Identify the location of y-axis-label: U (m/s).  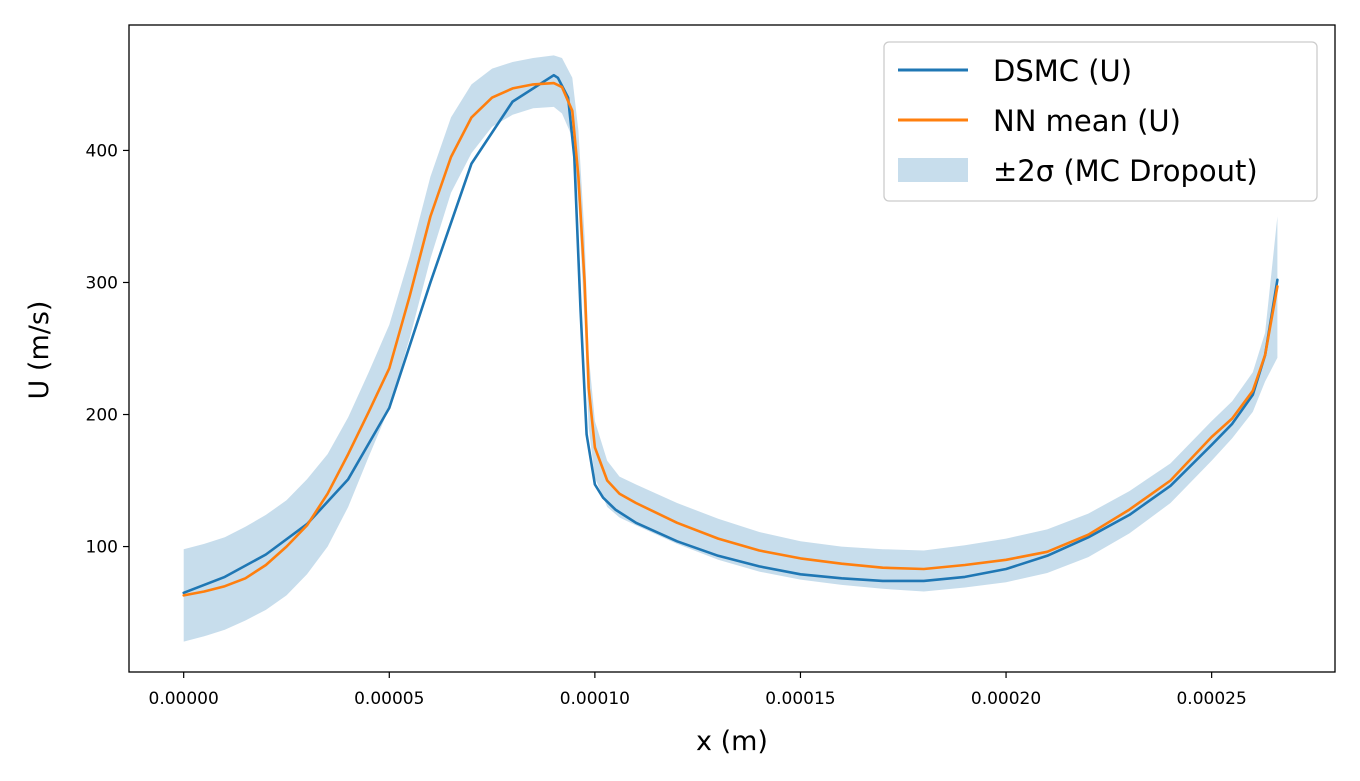
(39, 350).